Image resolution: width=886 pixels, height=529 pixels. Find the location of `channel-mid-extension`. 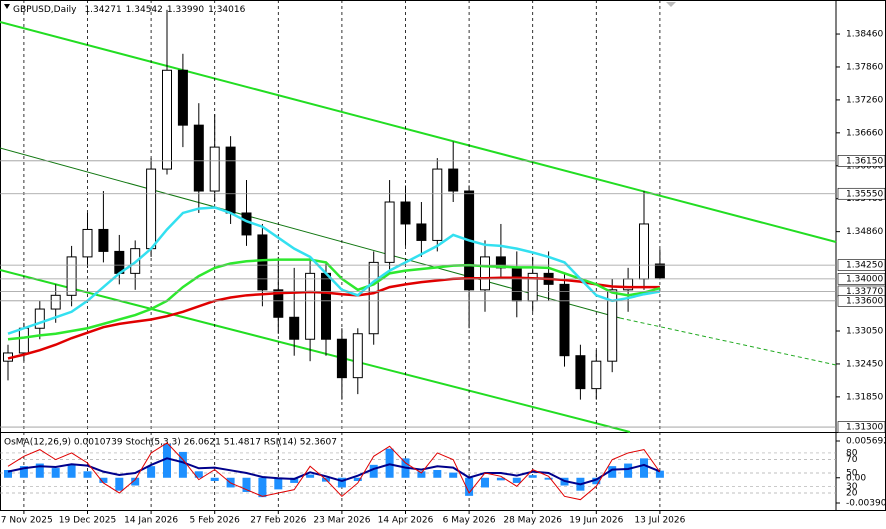

channel-mid-extension is located at coordinates (728, 341).